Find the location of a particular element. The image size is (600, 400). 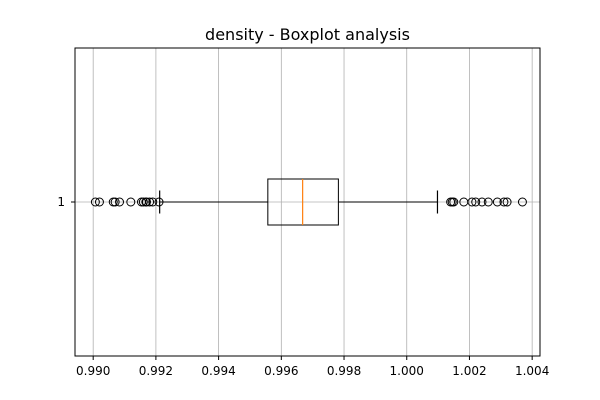

x-tick-label: 1.002 is located at coordinates (469, 371).